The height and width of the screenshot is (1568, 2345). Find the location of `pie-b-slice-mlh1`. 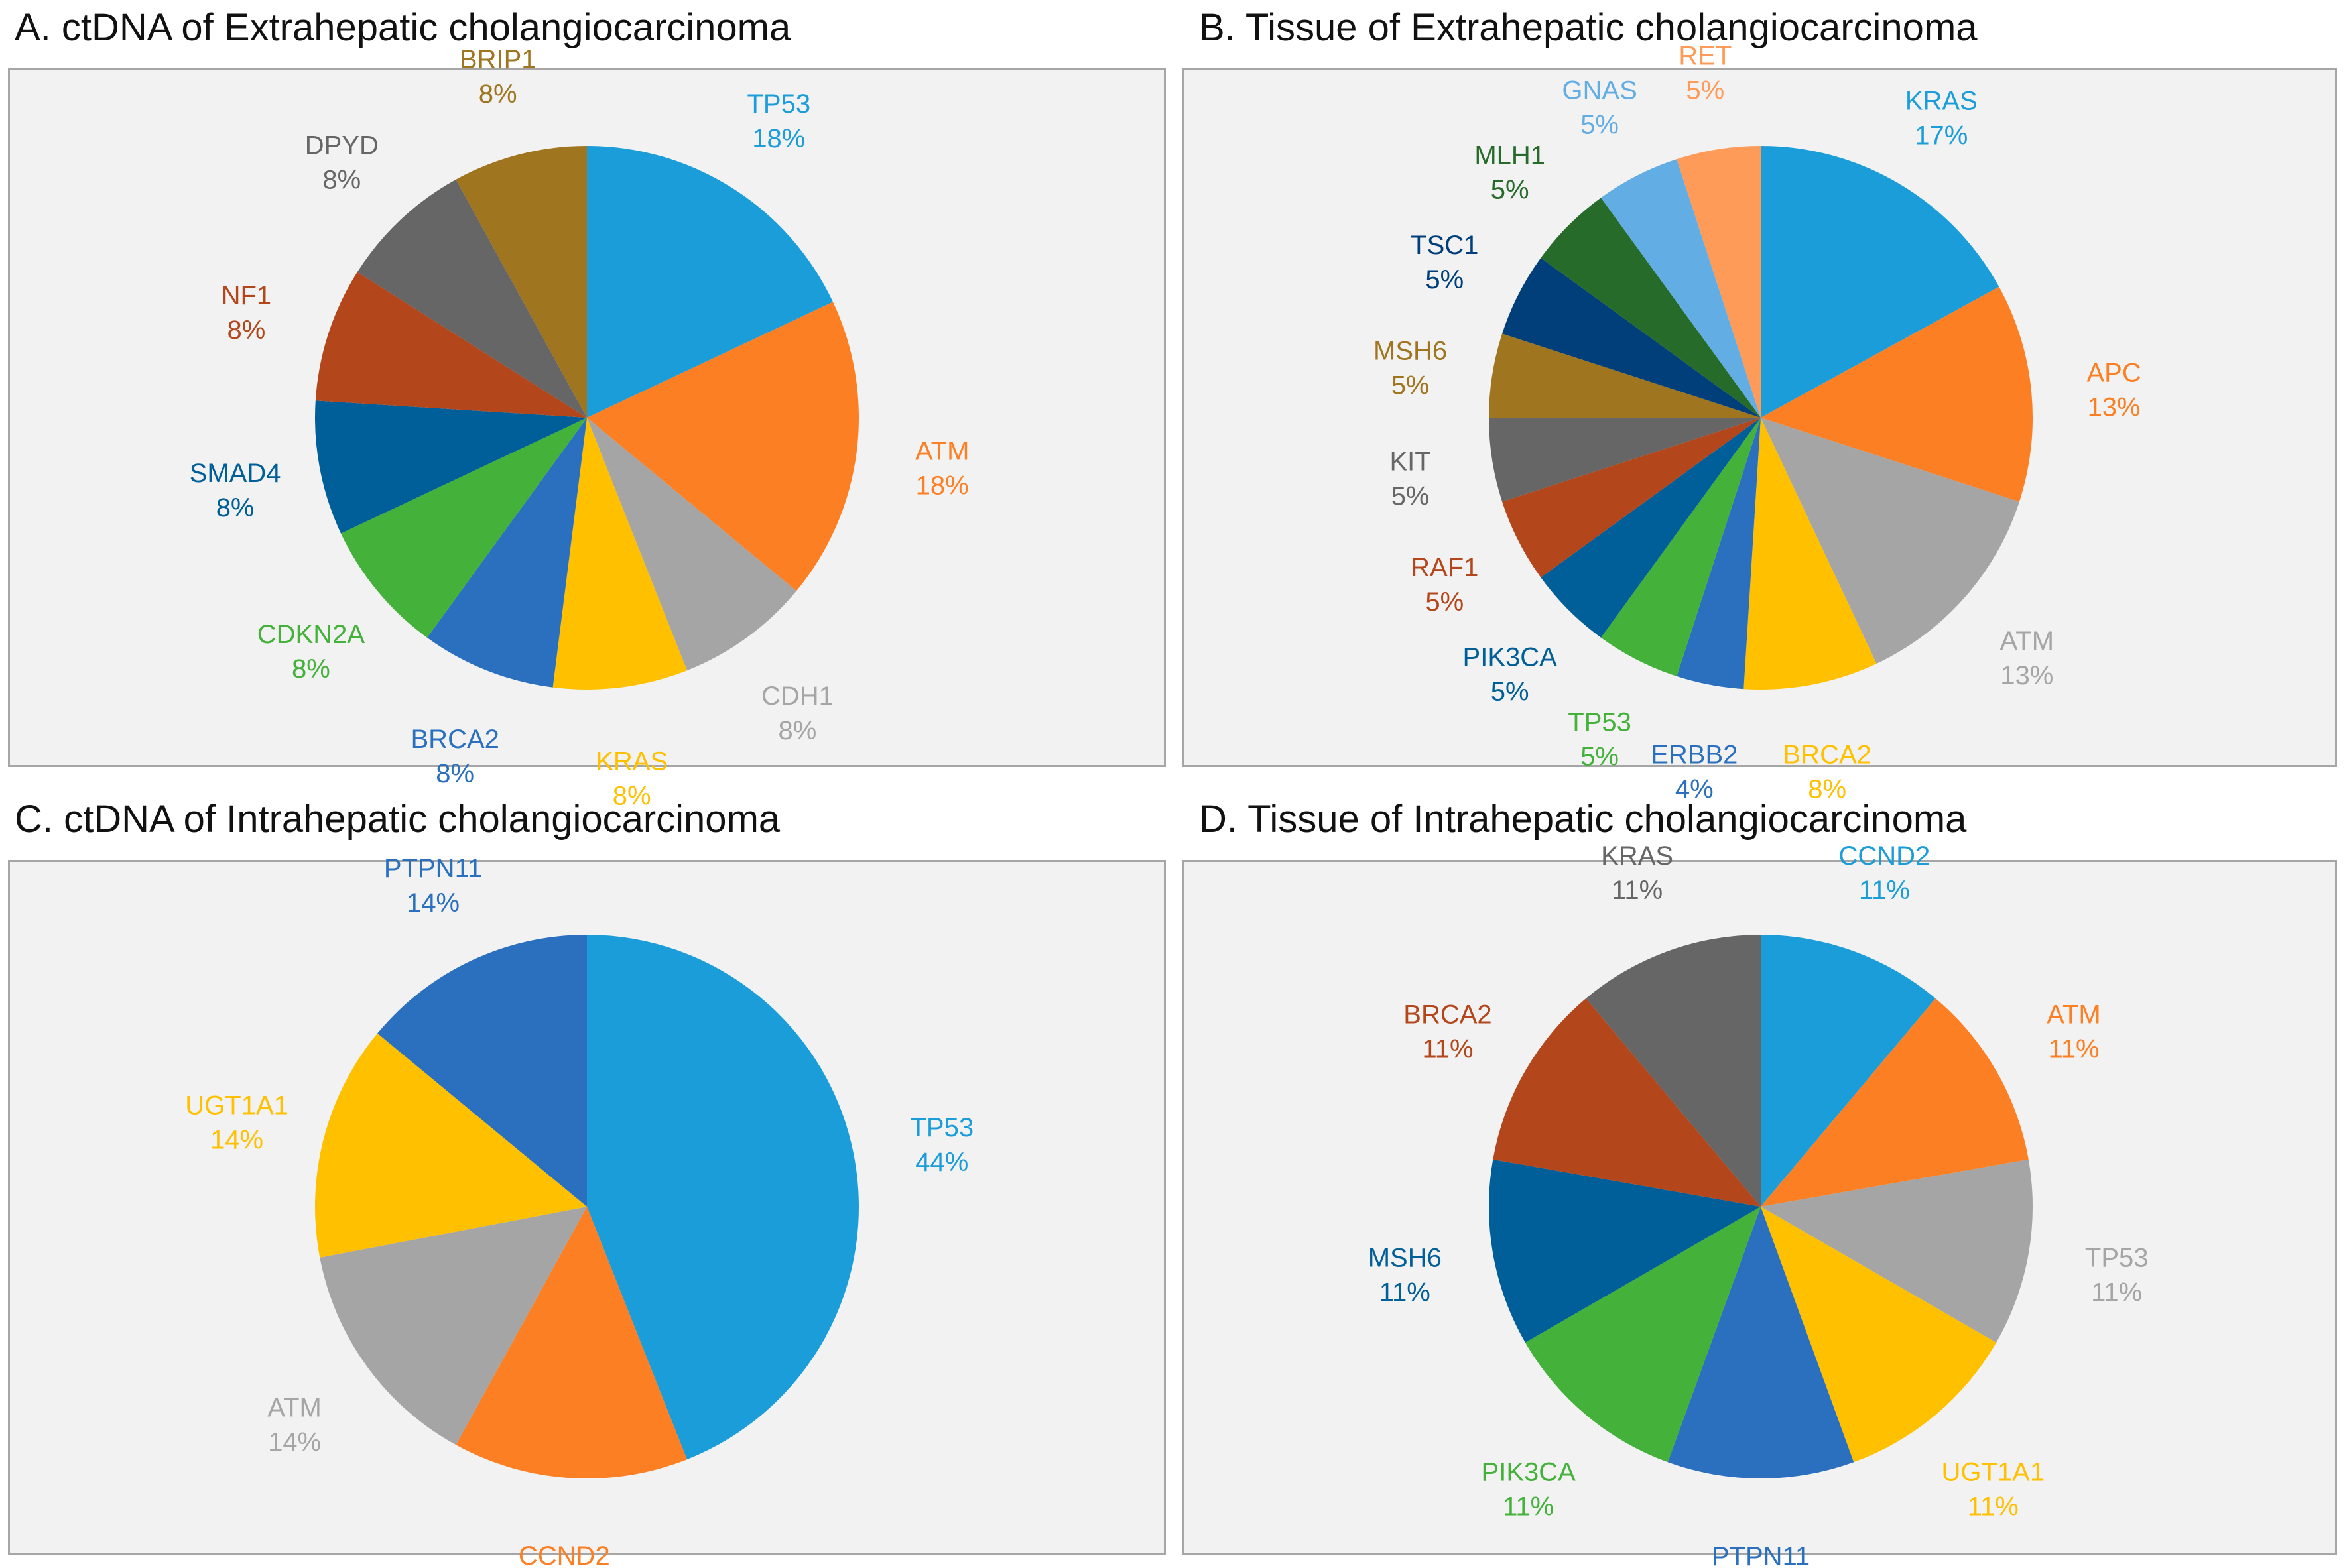

pie-b-slice-mlh1 is located at coordinates (1651, 308).